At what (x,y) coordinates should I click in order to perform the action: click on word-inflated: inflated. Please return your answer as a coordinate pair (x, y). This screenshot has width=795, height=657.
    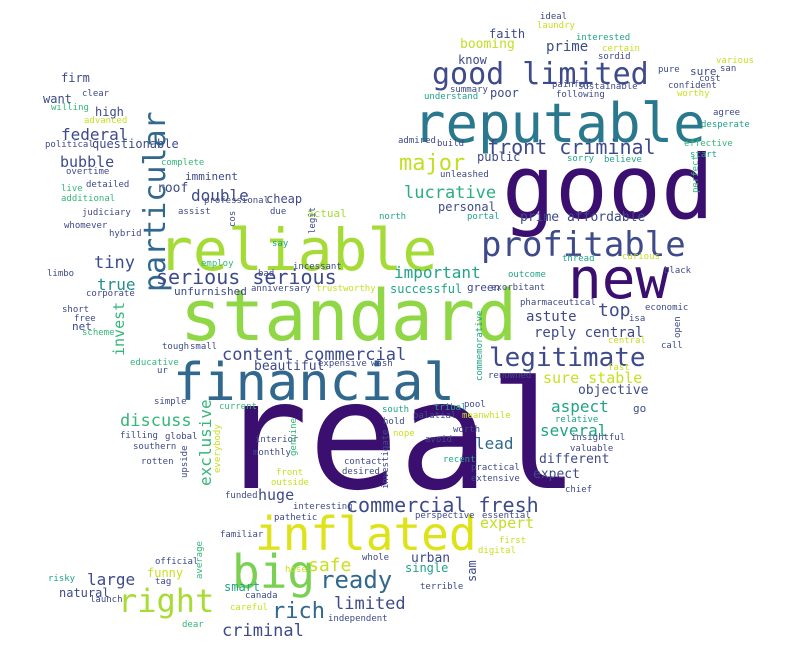
    Looking at the image, I should click on (366, 534).